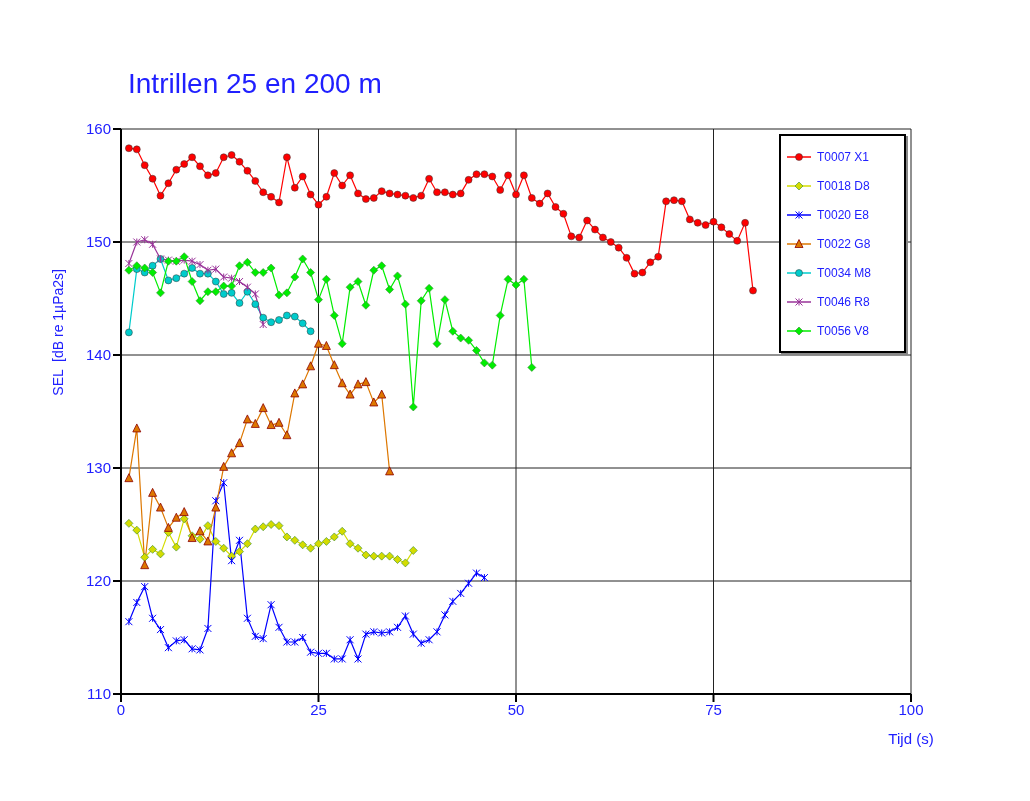  I want to click on x-tick-label: 100, so click(911, 709).